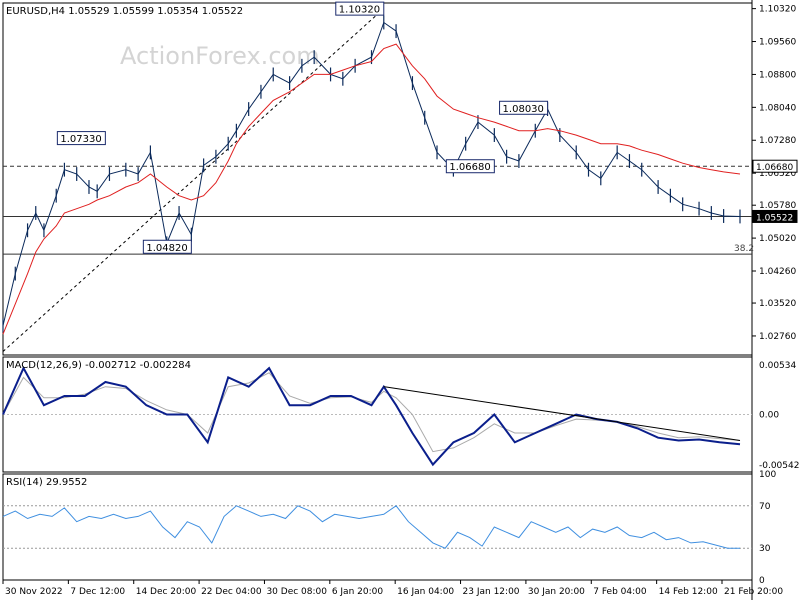 This screenshot has width=800, height=604. What do you see at coordinates (166, 592) in the screenshot?
I see `x-tick-label: 14 Dec 20:00` at bounding box center [166, 592].